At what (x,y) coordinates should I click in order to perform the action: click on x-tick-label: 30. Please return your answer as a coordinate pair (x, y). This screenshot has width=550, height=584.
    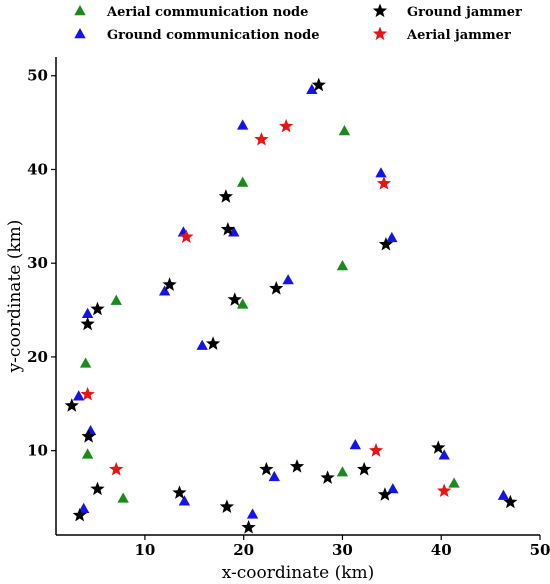
    Looking at the image, I should click on (342, 550).